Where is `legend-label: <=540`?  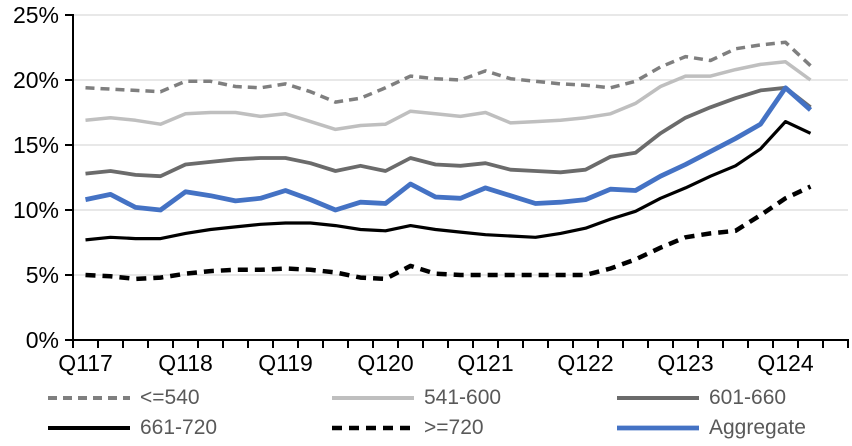
legend-label: <=540 is located at coordinates (170, 397).